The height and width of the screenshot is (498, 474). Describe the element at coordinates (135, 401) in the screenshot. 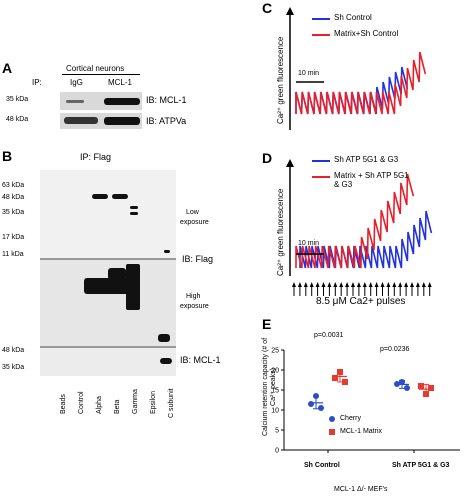

I see `panel-b-lane-gamma: Gamma` at that location.